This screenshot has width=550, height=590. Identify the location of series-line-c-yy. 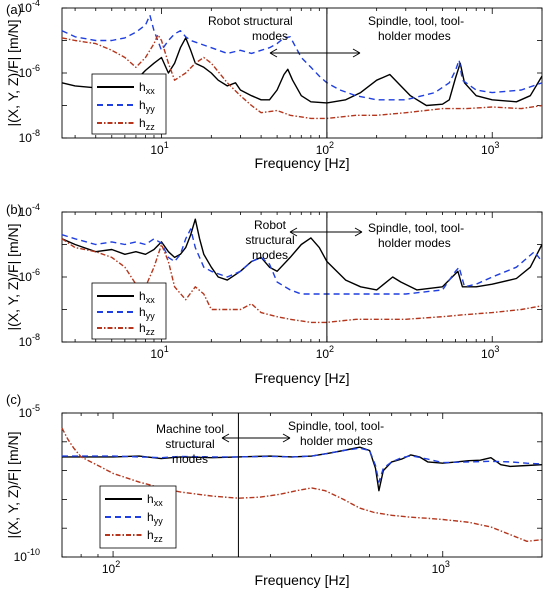
(302, 465).